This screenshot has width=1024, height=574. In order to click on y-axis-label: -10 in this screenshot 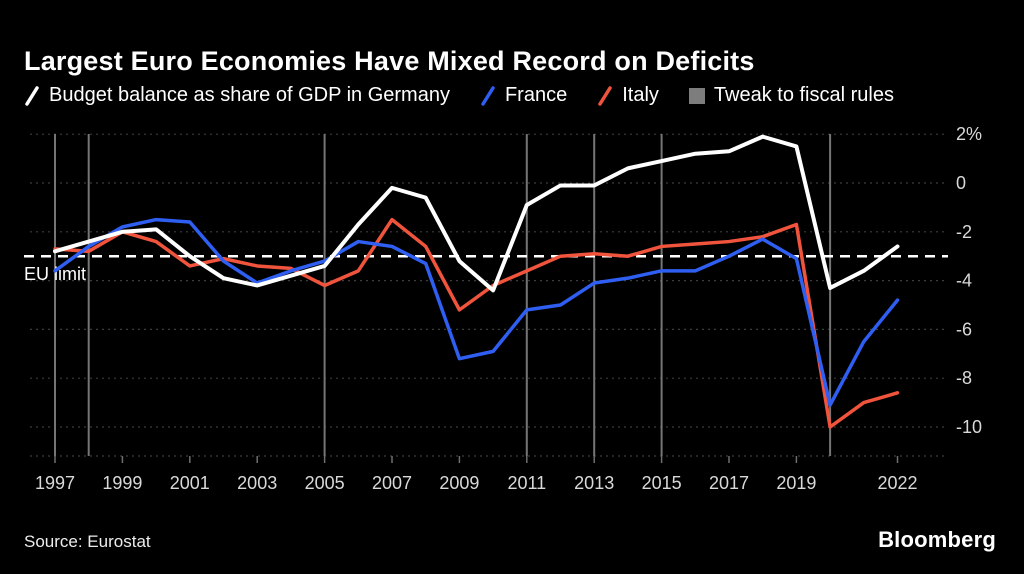, I will do `click(969, 427)`.